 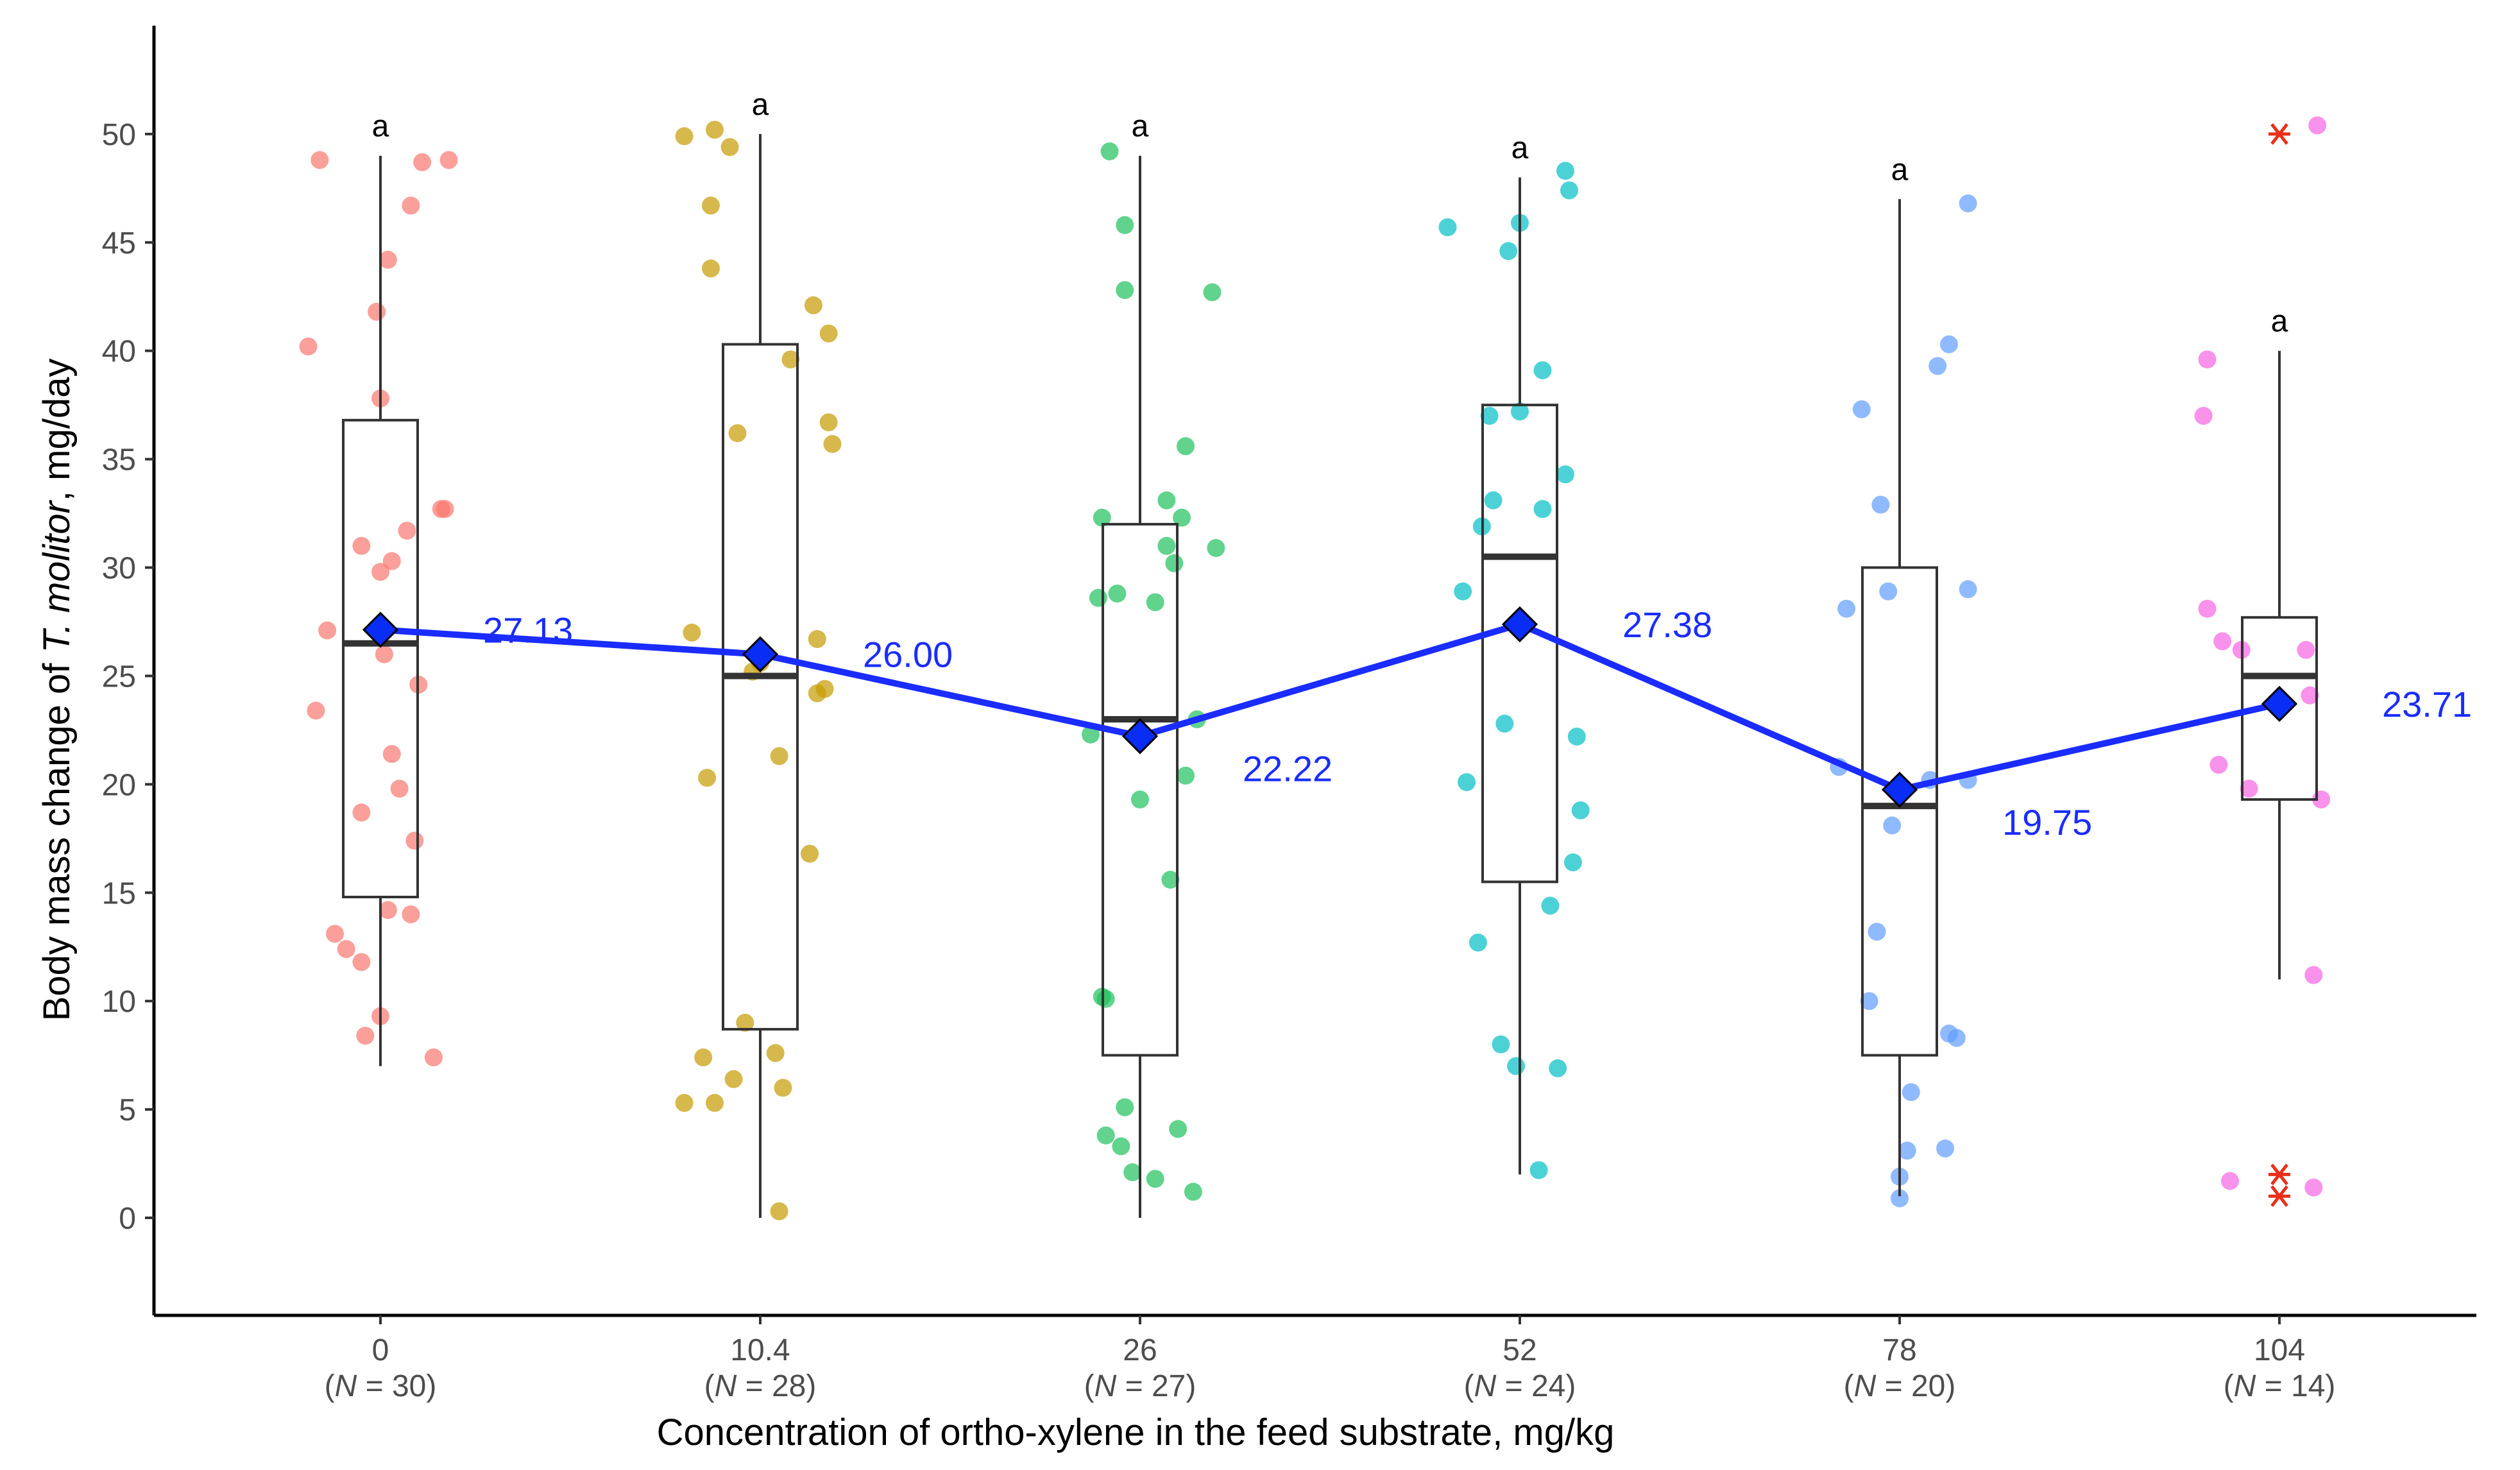 I want to click on y-title-suffix: , mg/day, so click(x=57, y=430).